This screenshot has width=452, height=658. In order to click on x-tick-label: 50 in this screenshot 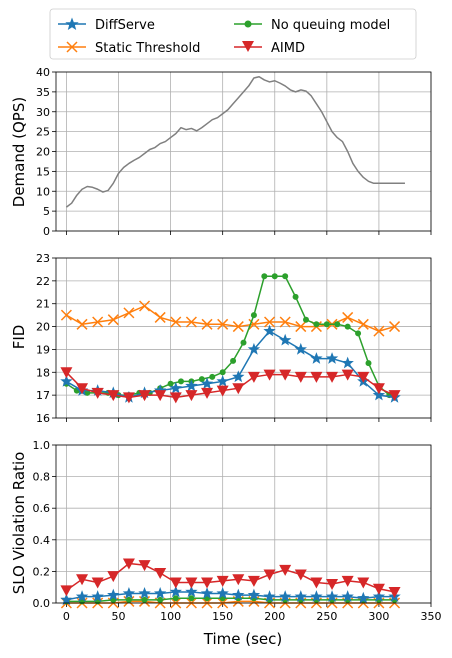, I will do `click(119, 616)`.